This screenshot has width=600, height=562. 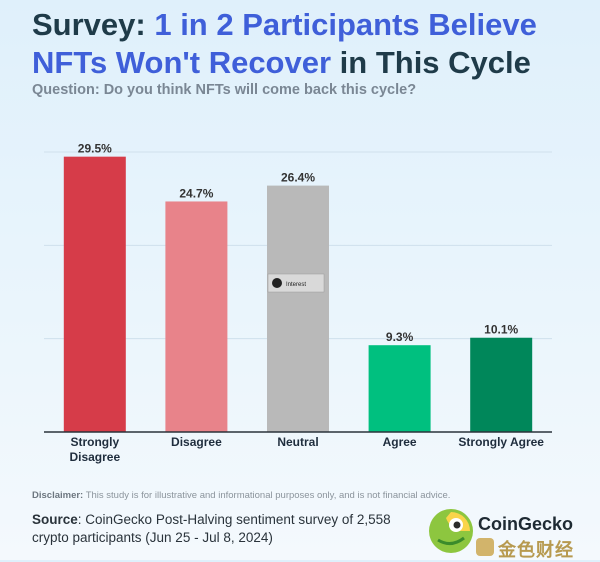 What do you see at coordinates (93, 24) in the screenshot?
I see `title-part-1: Survey:` at bounding box center [93, 24].